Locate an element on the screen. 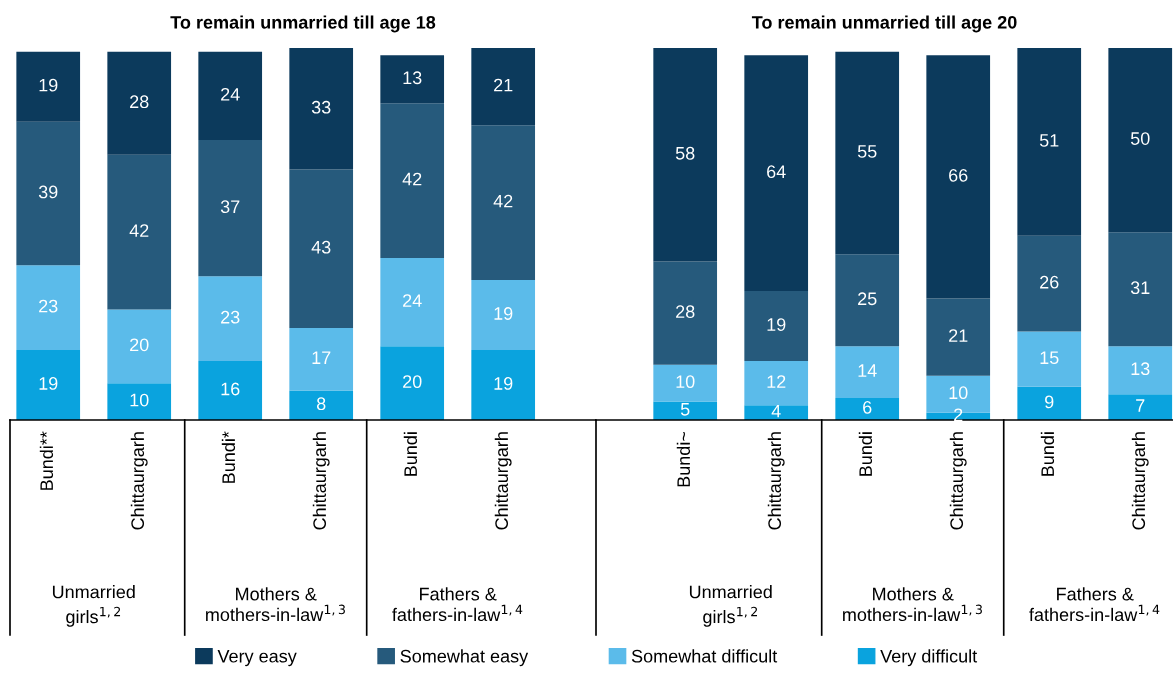  text: Mothers & mothers-in-law$^{1,3}$ is located at coordinates (912, 604).